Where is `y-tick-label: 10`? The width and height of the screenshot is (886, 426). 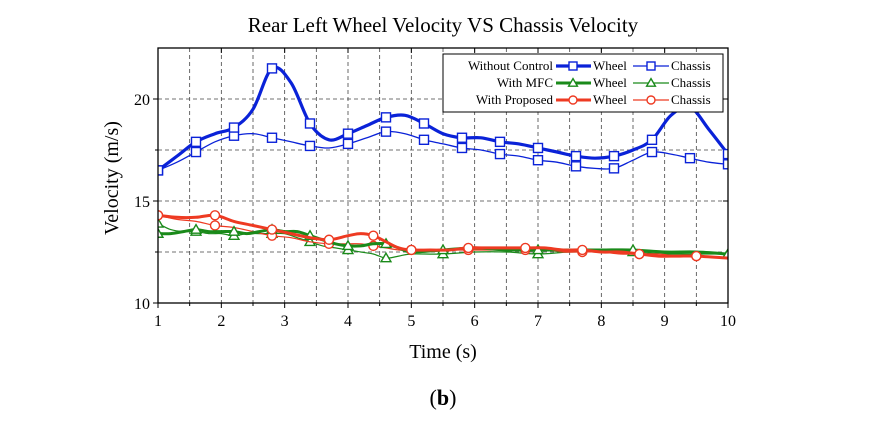
y-tick-label: 10 is located at coordinates (142, 304).